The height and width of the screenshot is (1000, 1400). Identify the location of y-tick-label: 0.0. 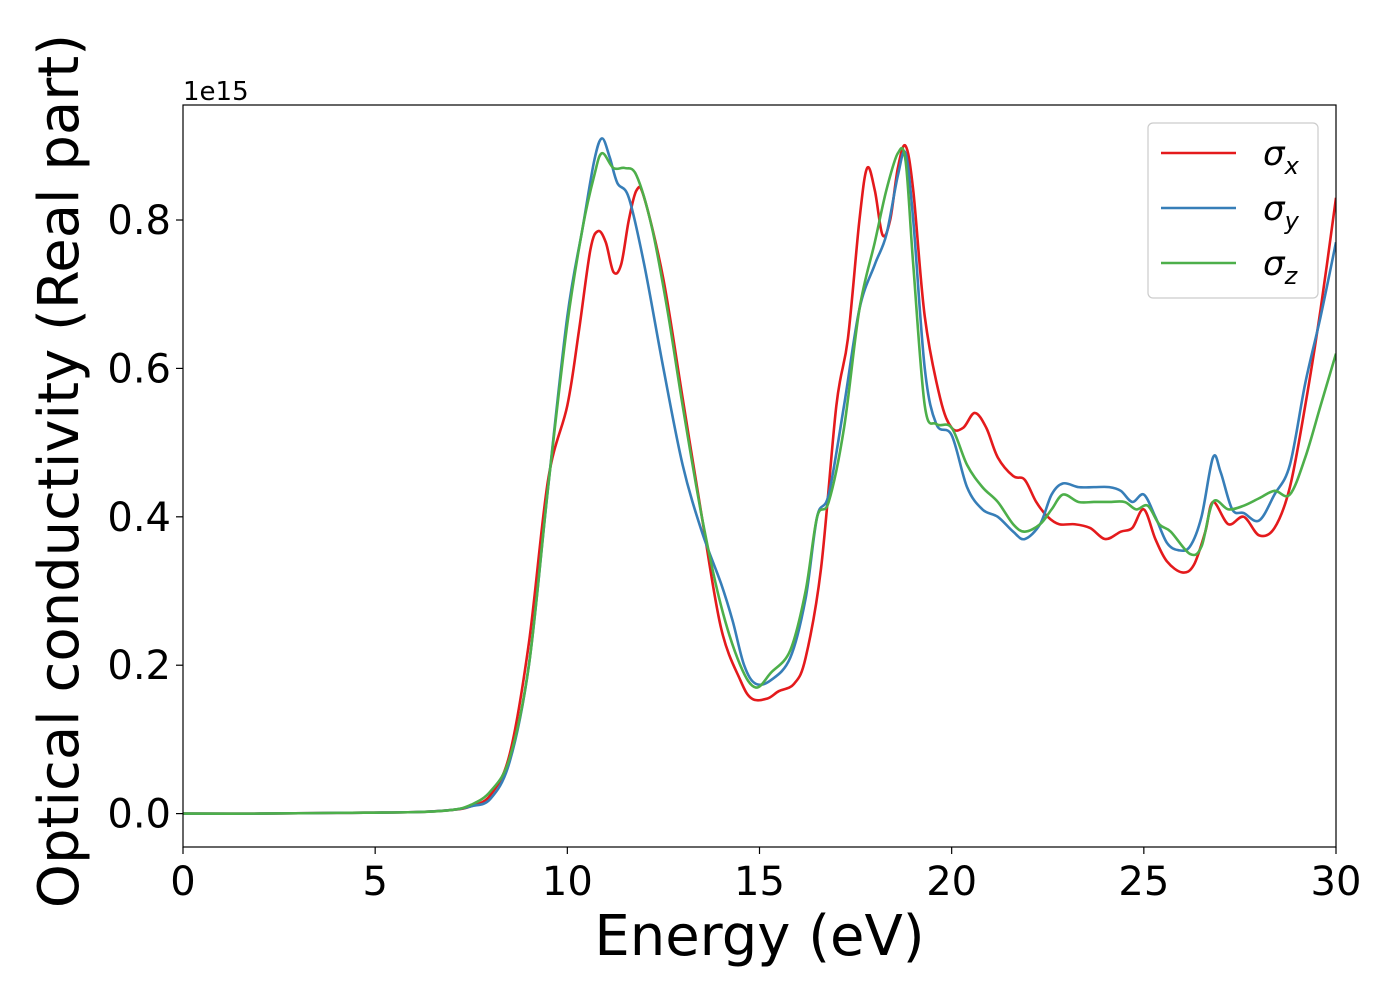
(139, 815).